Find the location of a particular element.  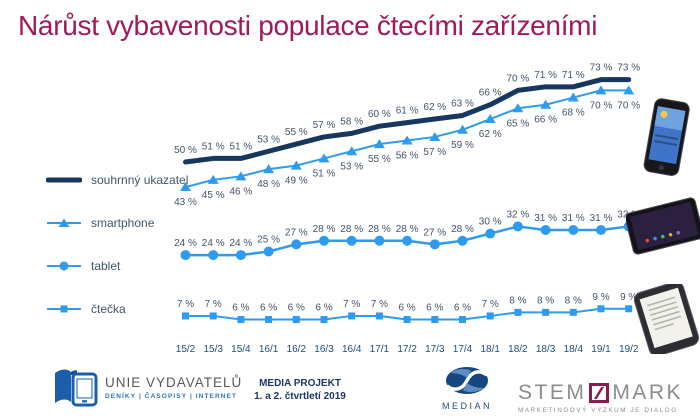

stemmark-part1: STEM is located at coordinates (552, 392).